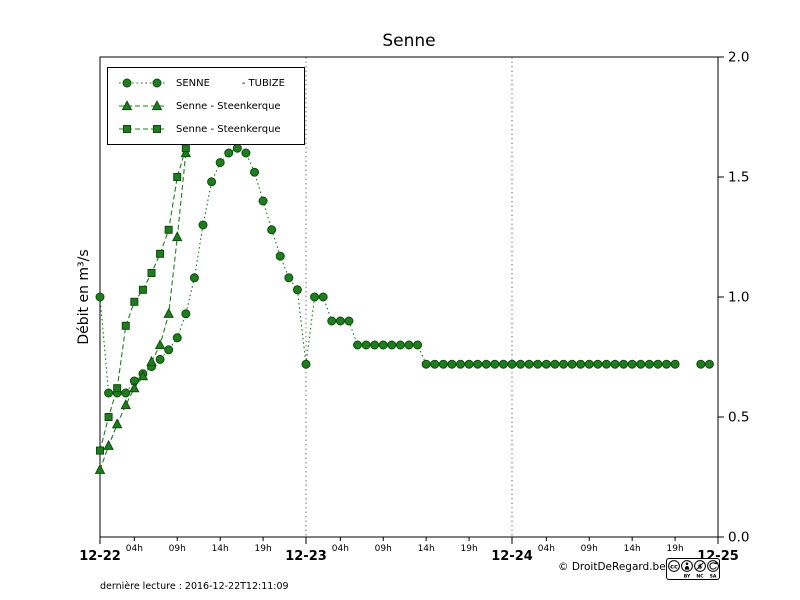 The width and height of the screenshot is (800, 600). I want to click on legend-entry: SENNE - TUBIZE, so click(206, 83).